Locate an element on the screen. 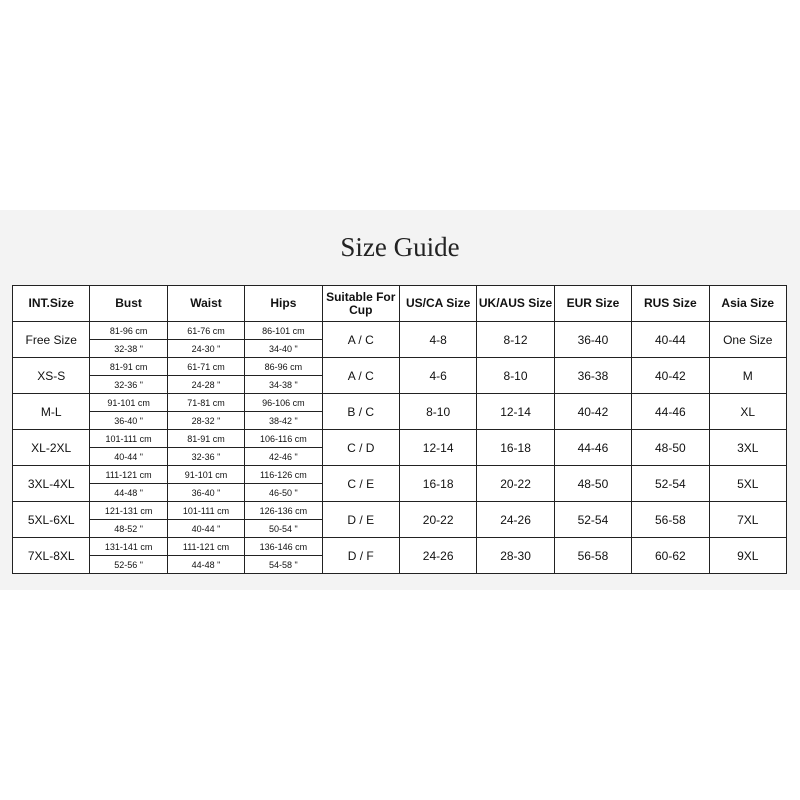 The height and width of the screenshot is (800, 800). waist-cm-cell: 91-101 cm is located at coordinates (206, 474).